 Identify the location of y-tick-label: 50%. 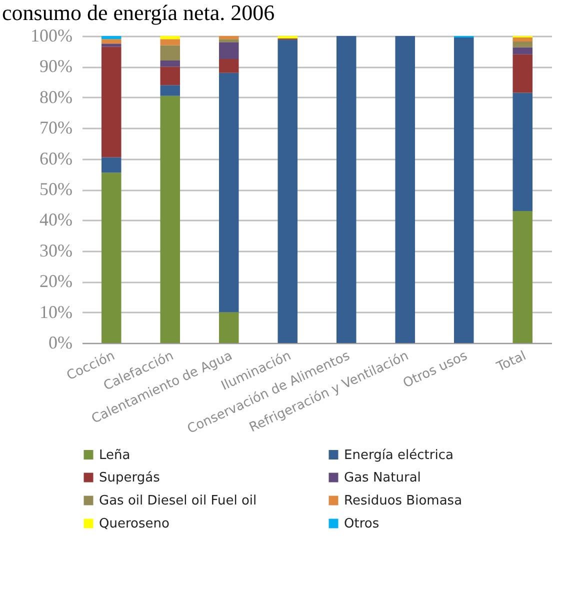
(56, 189).